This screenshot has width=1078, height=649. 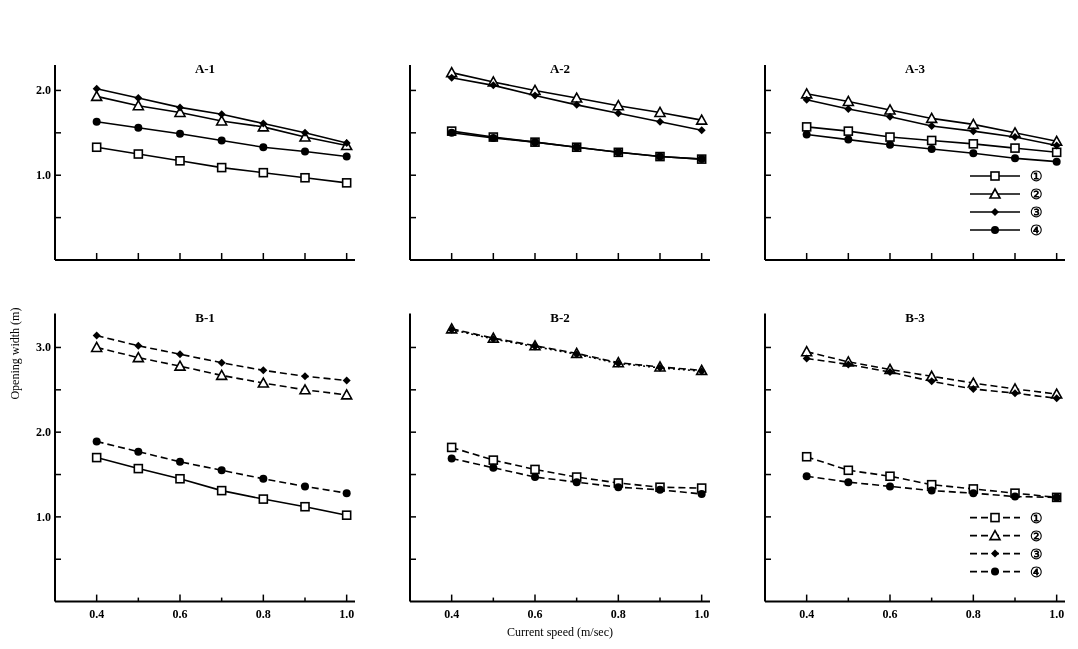 What do you see at coordinates (205, 317) in the screenshot?
I see `chart-title: B-1` at bounding box center [205, 317].